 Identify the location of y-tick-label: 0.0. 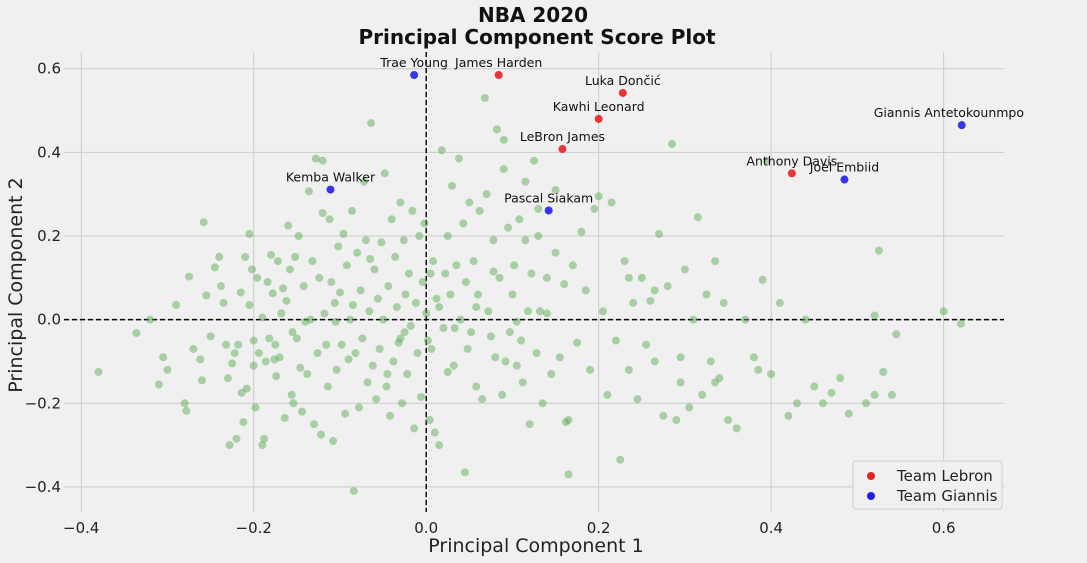
(49, 320).